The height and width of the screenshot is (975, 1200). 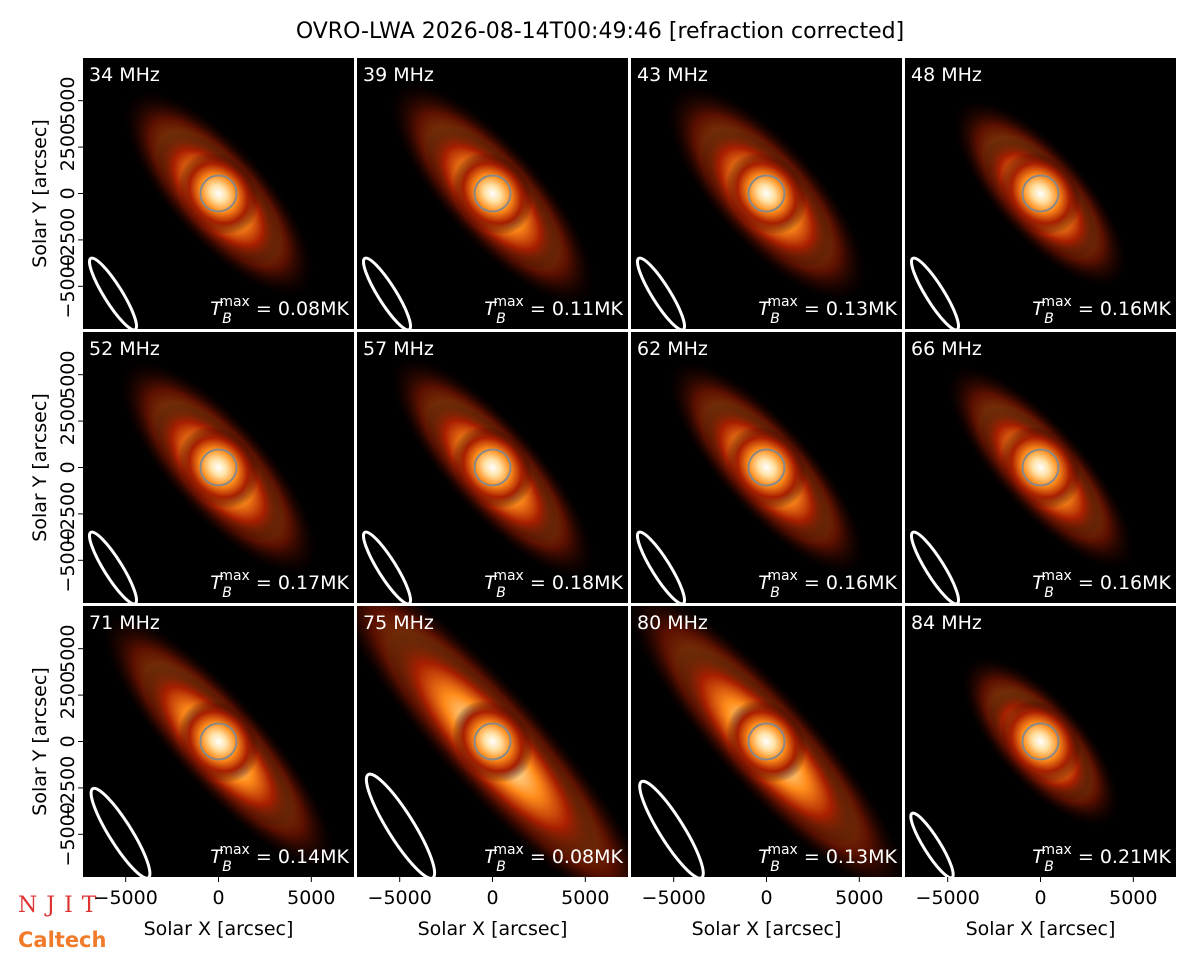 I want to click on tb-value: 0.11MK, so click(x=588, y=309).